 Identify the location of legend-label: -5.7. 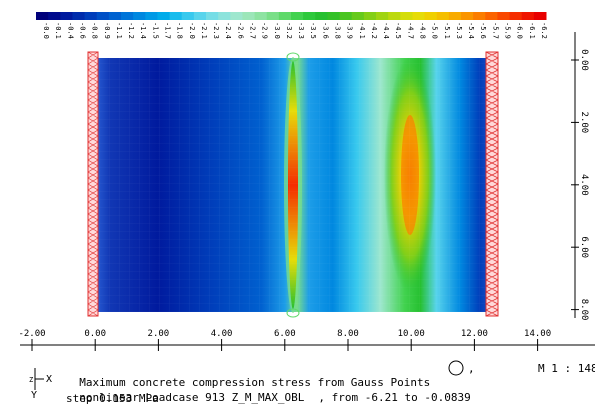
(495, 30).